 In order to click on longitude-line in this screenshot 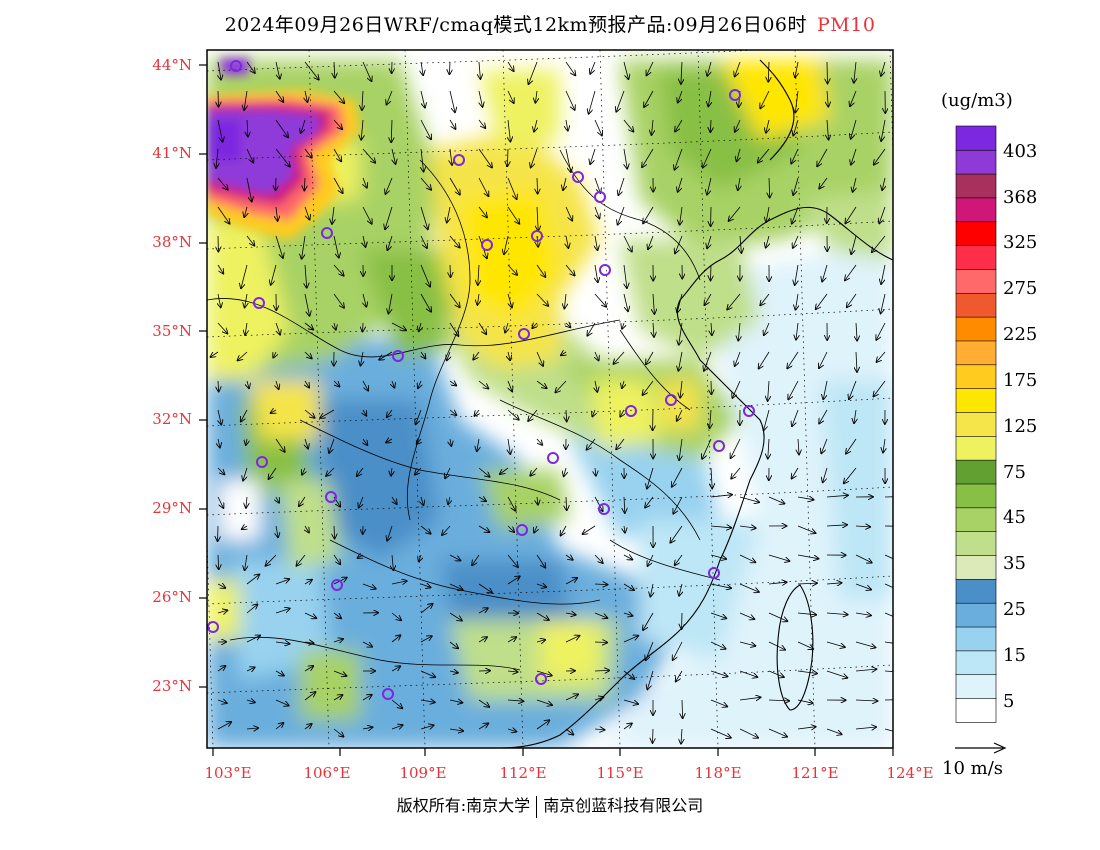, I will do `click(805, 399)`.